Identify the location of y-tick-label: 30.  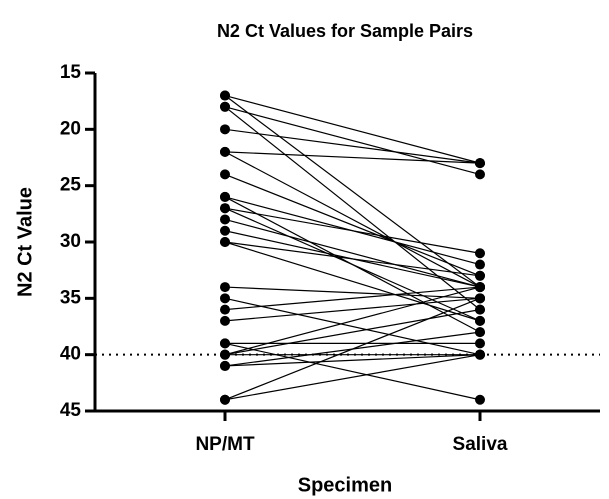
(70, 241).